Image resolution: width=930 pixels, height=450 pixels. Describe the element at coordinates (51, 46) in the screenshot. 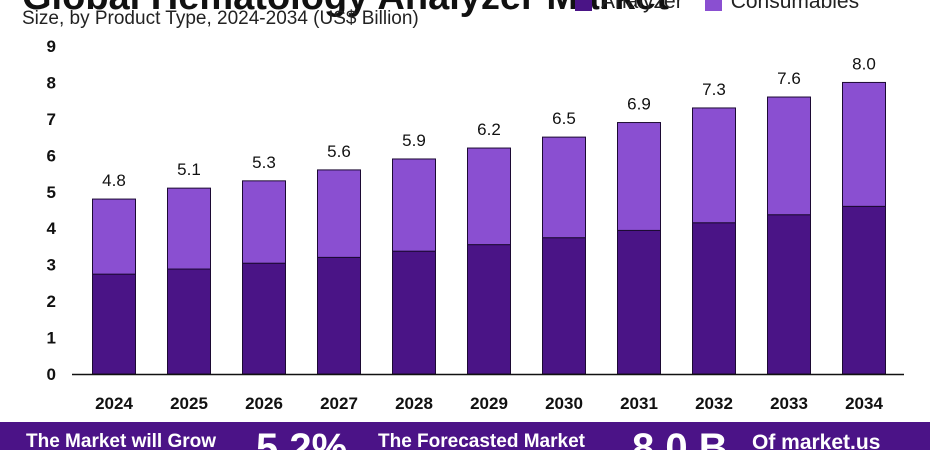

I see `y-tick-label: 9` at that location.